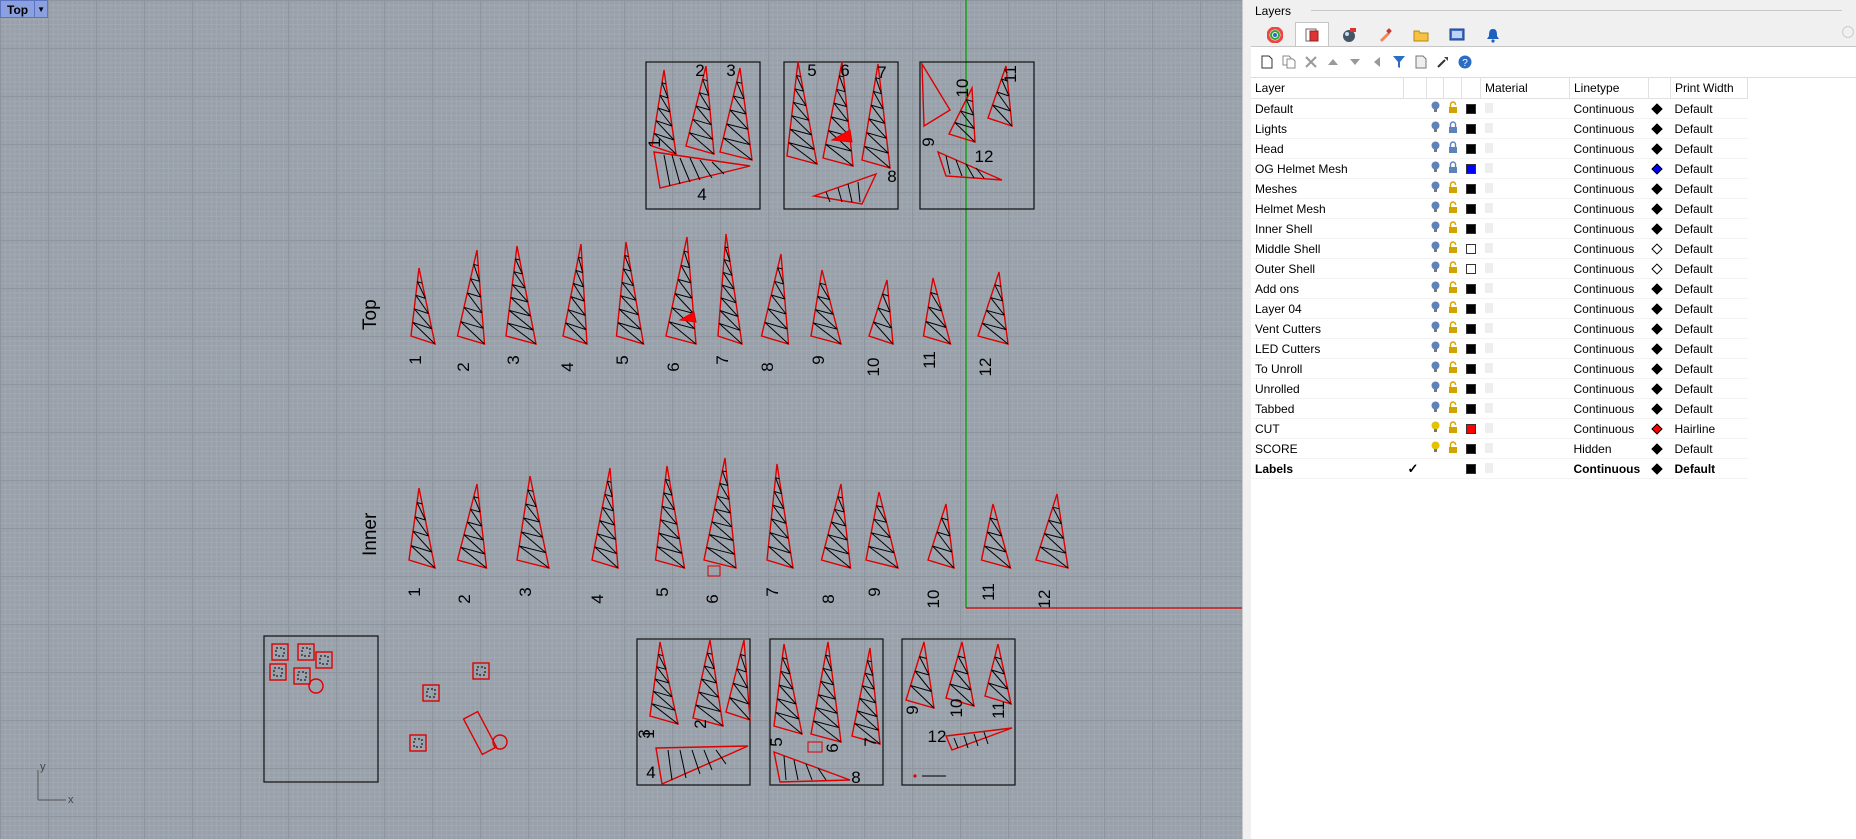 This screenshot has width=1856, height=839. Describe the element at coordinates (802, 113) in the screenshot. I see `sheet-b-piece` at that location.